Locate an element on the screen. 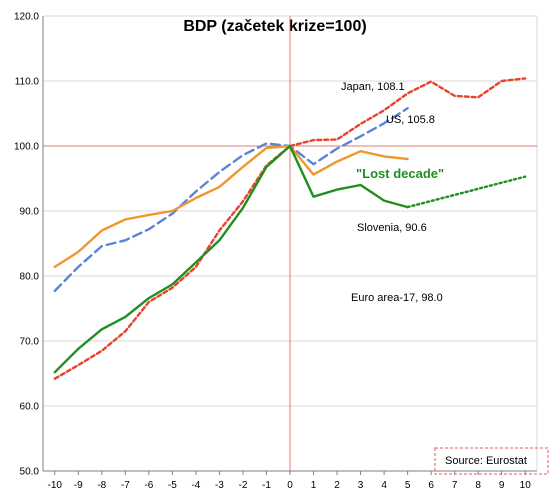  x-tick-label: 3 is located at coordinates (361, 485).